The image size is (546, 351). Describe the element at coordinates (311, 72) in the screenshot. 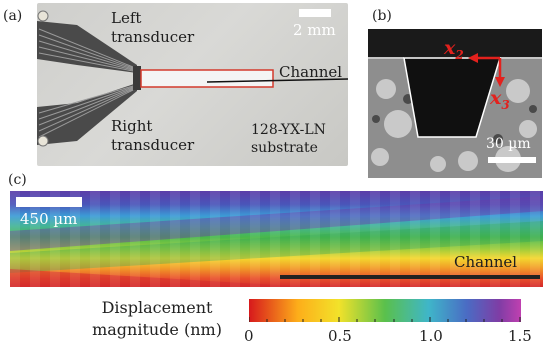

I see `channel-label-a: Channel` at that location.